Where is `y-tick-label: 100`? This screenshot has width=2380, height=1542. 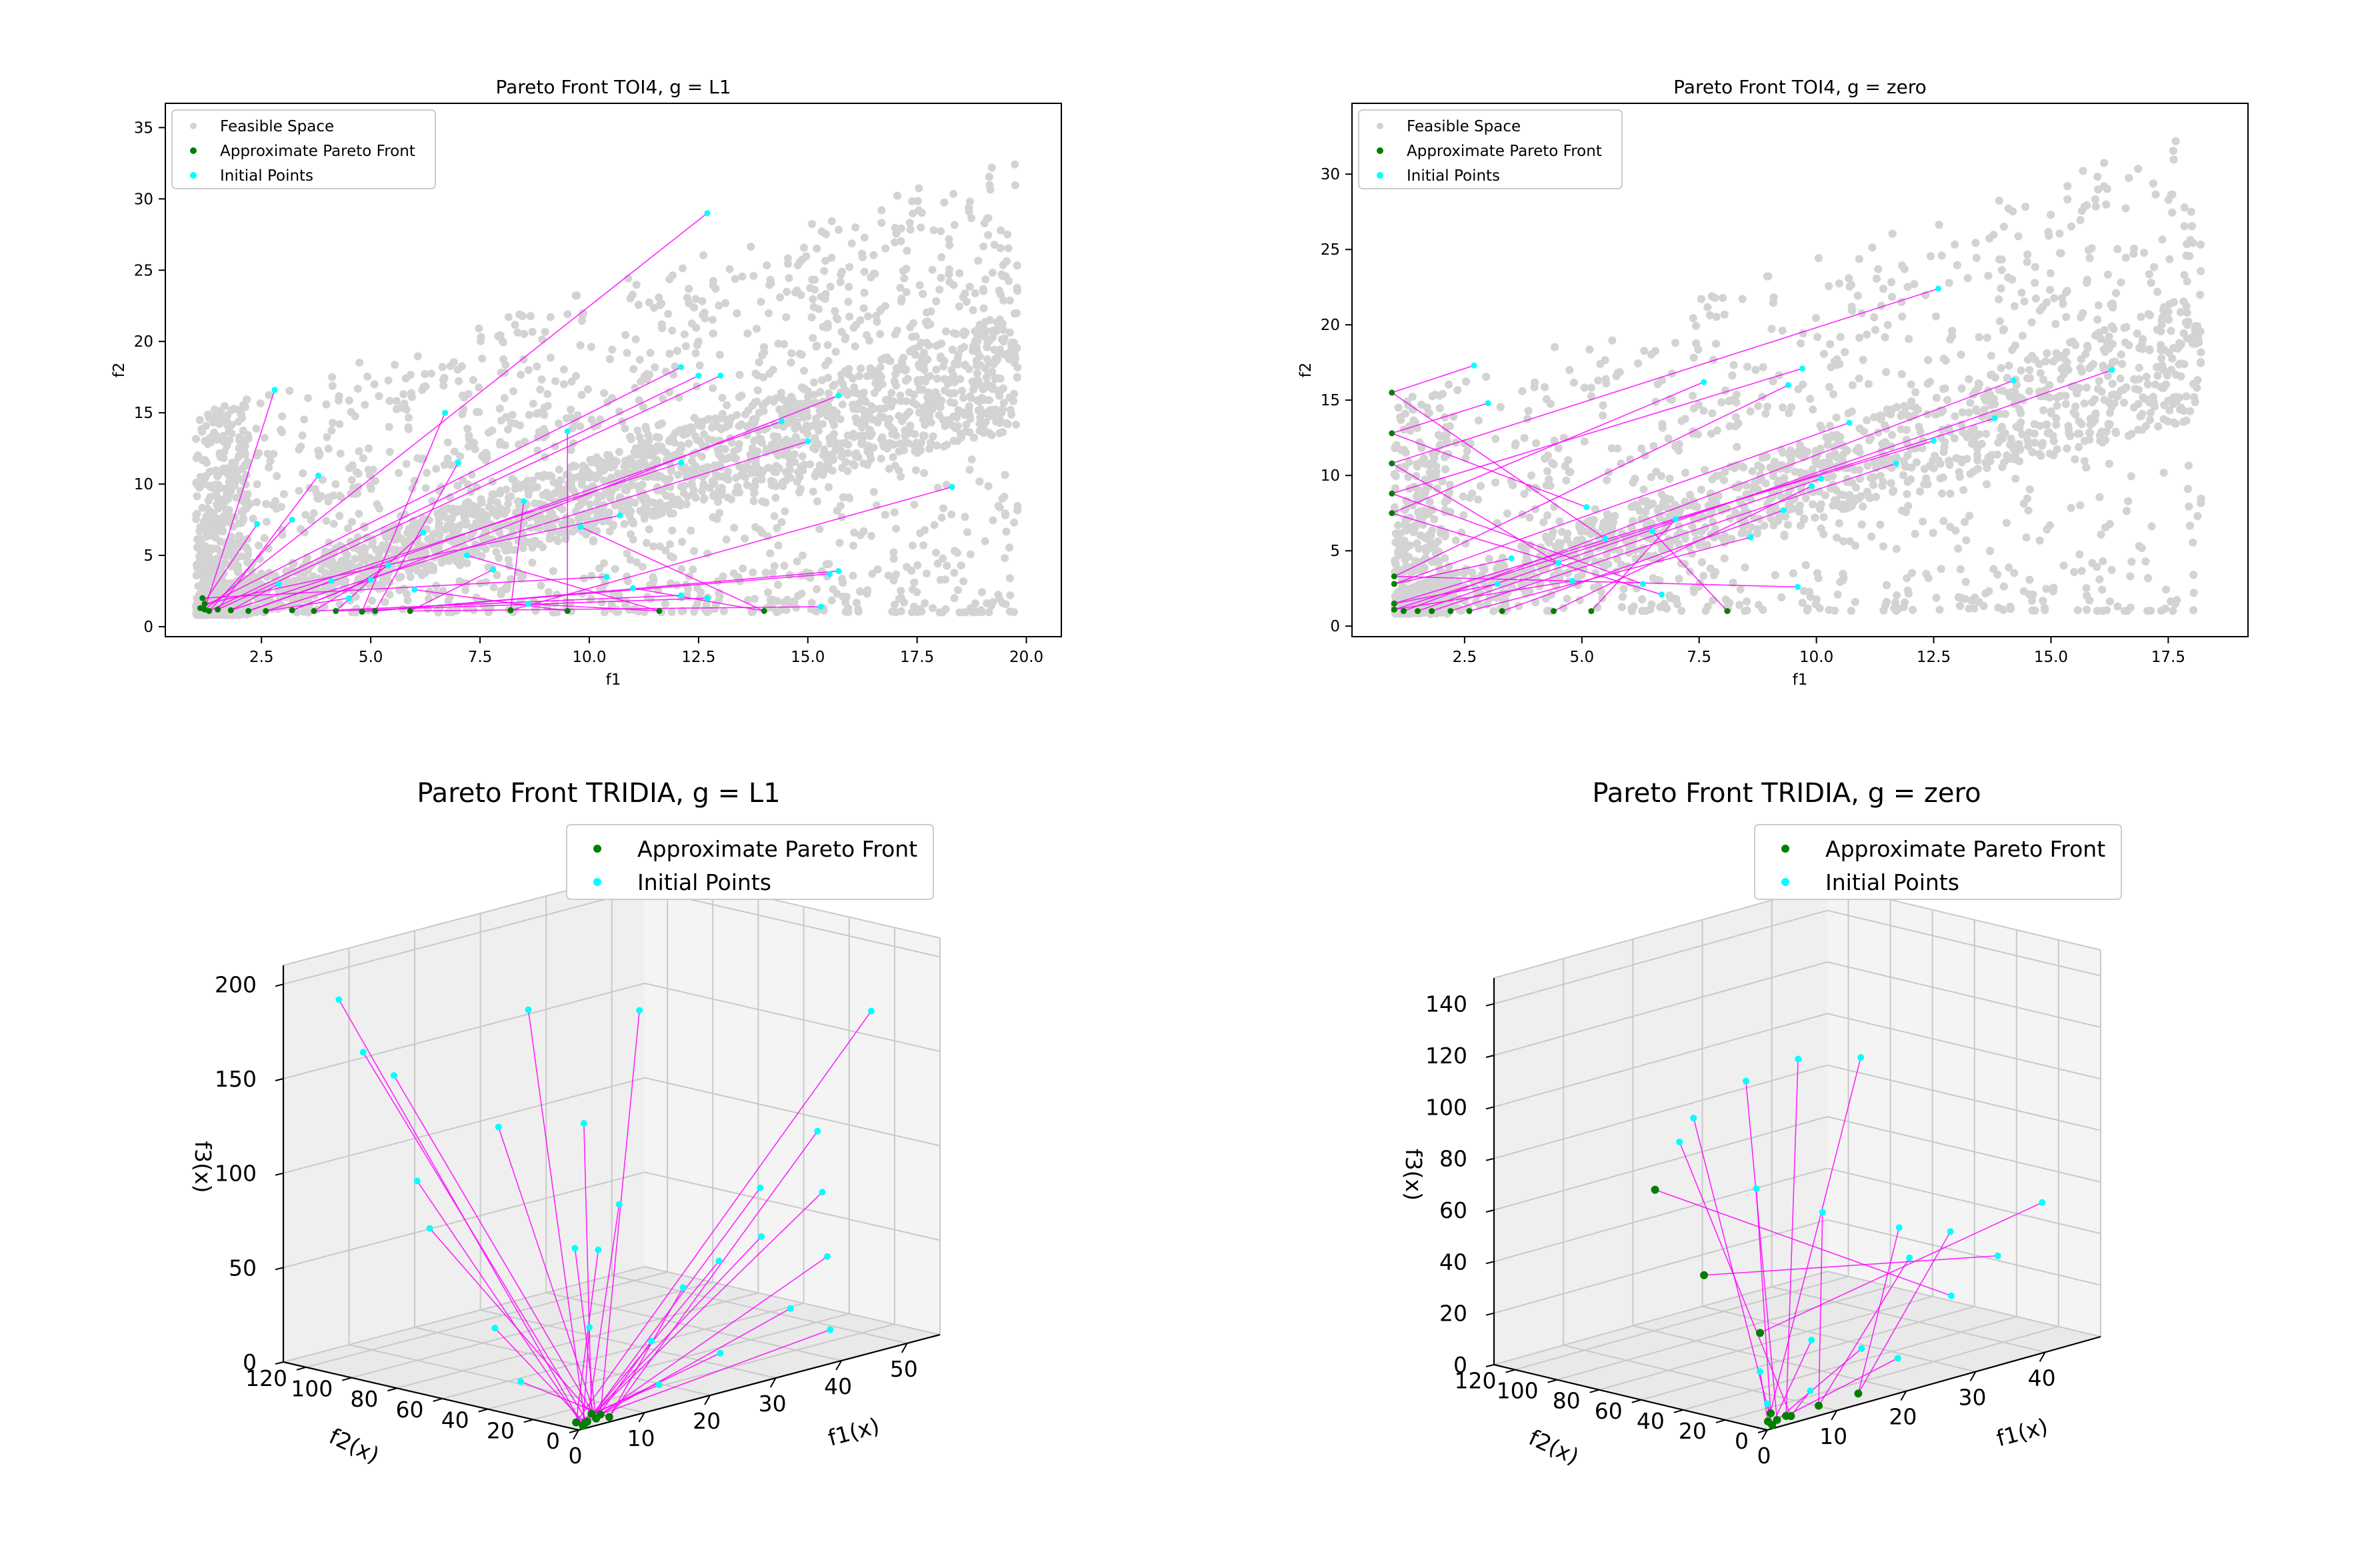
y-tick-label: 100 is located at coordinates (312, 1389).